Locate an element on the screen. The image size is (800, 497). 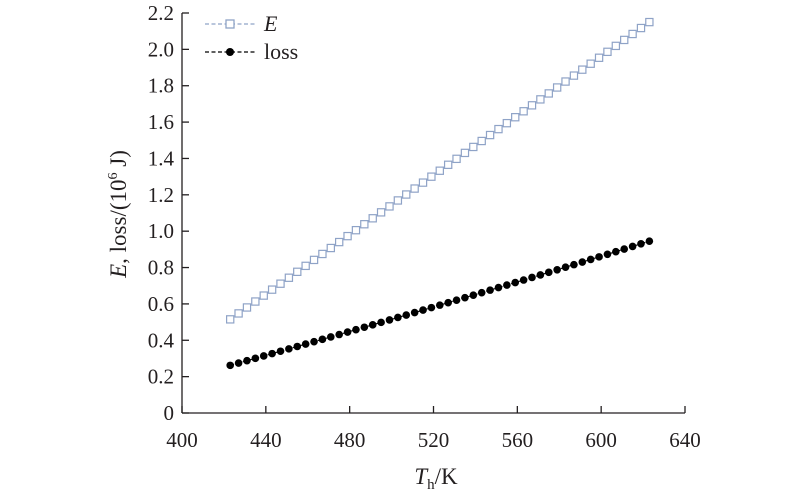
x-tick-label: 440 is located at coordinates (266, 440).